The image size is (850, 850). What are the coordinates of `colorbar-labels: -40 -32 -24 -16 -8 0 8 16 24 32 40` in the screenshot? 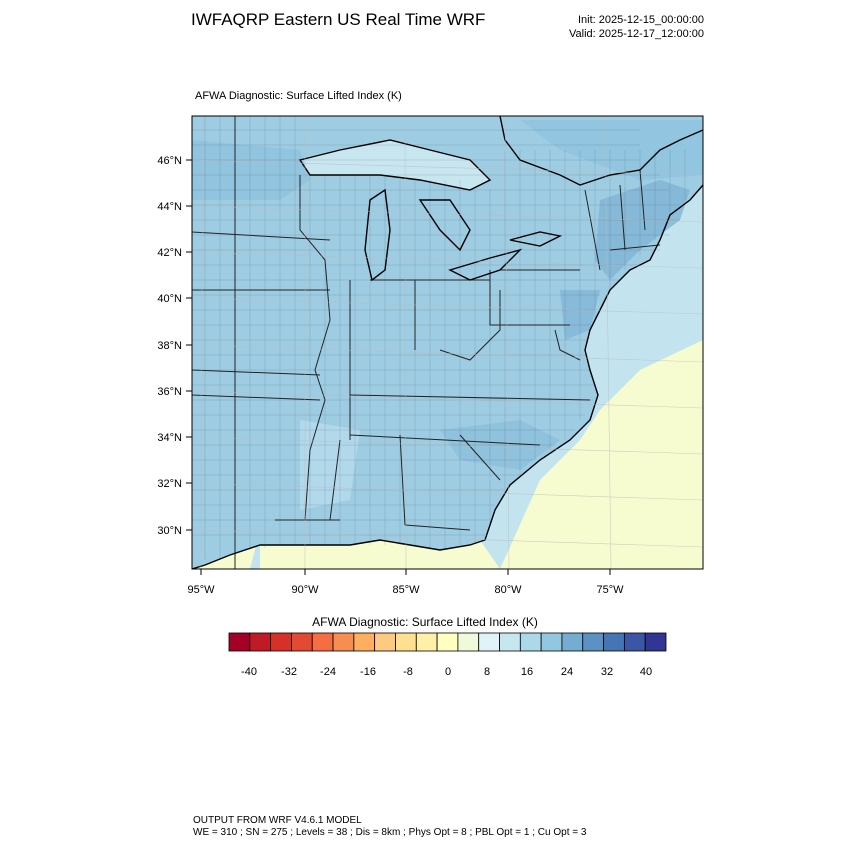 It's located at (446, 672).